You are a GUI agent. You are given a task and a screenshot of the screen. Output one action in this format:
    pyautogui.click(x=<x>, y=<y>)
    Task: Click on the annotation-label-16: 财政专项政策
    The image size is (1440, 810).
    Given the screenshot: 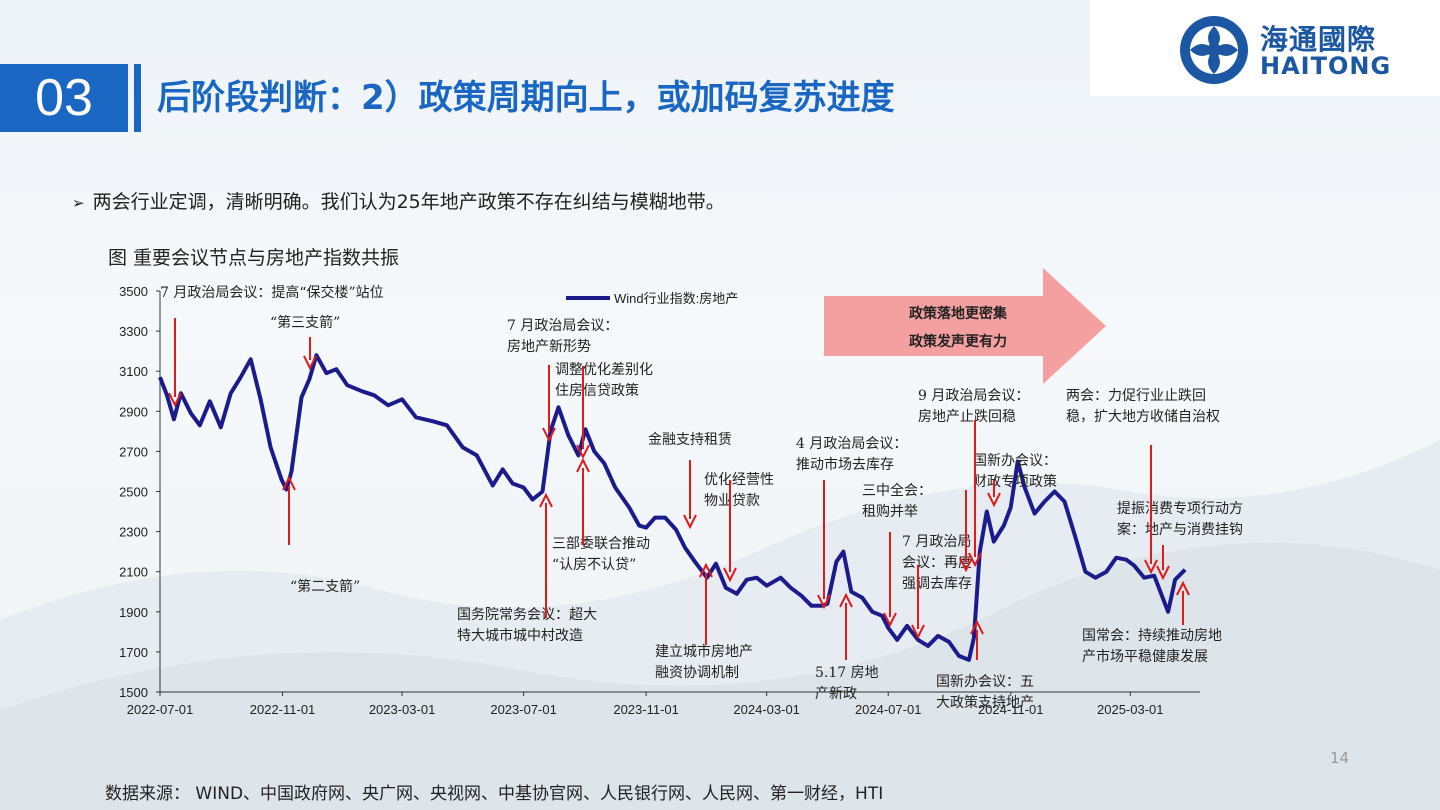 What is the action you would take?
    pyautogui.click(x=1015, y=481)
    